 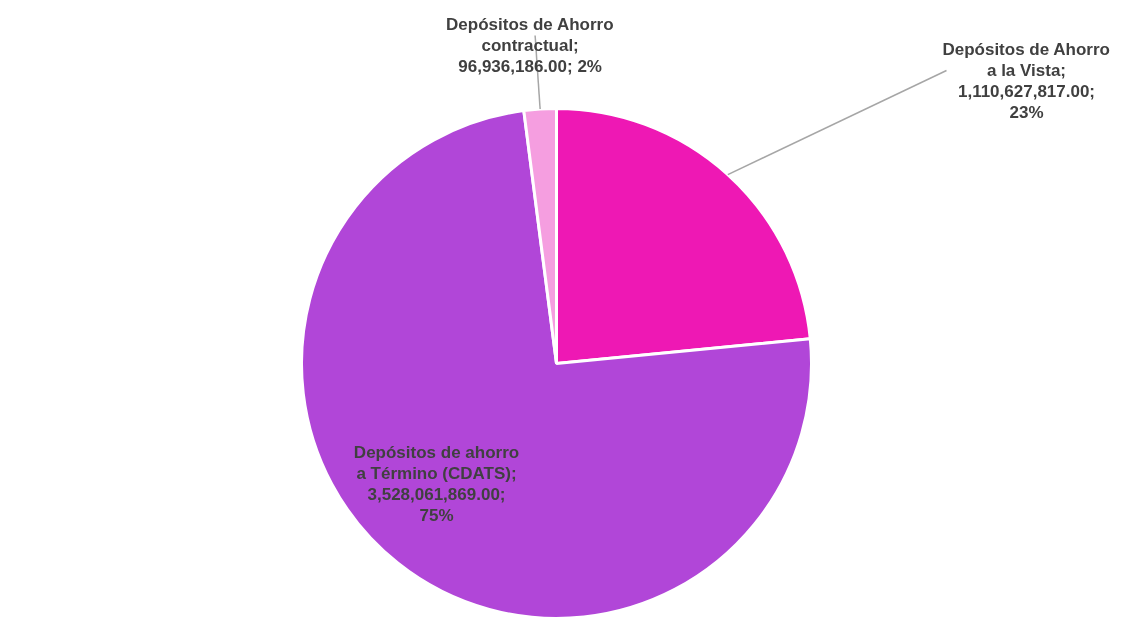 I want to click on slice-label: Depósitos de Ahorro a la Vista; 1,110,627,817.00; 23%, so click(x=1026, y=80).